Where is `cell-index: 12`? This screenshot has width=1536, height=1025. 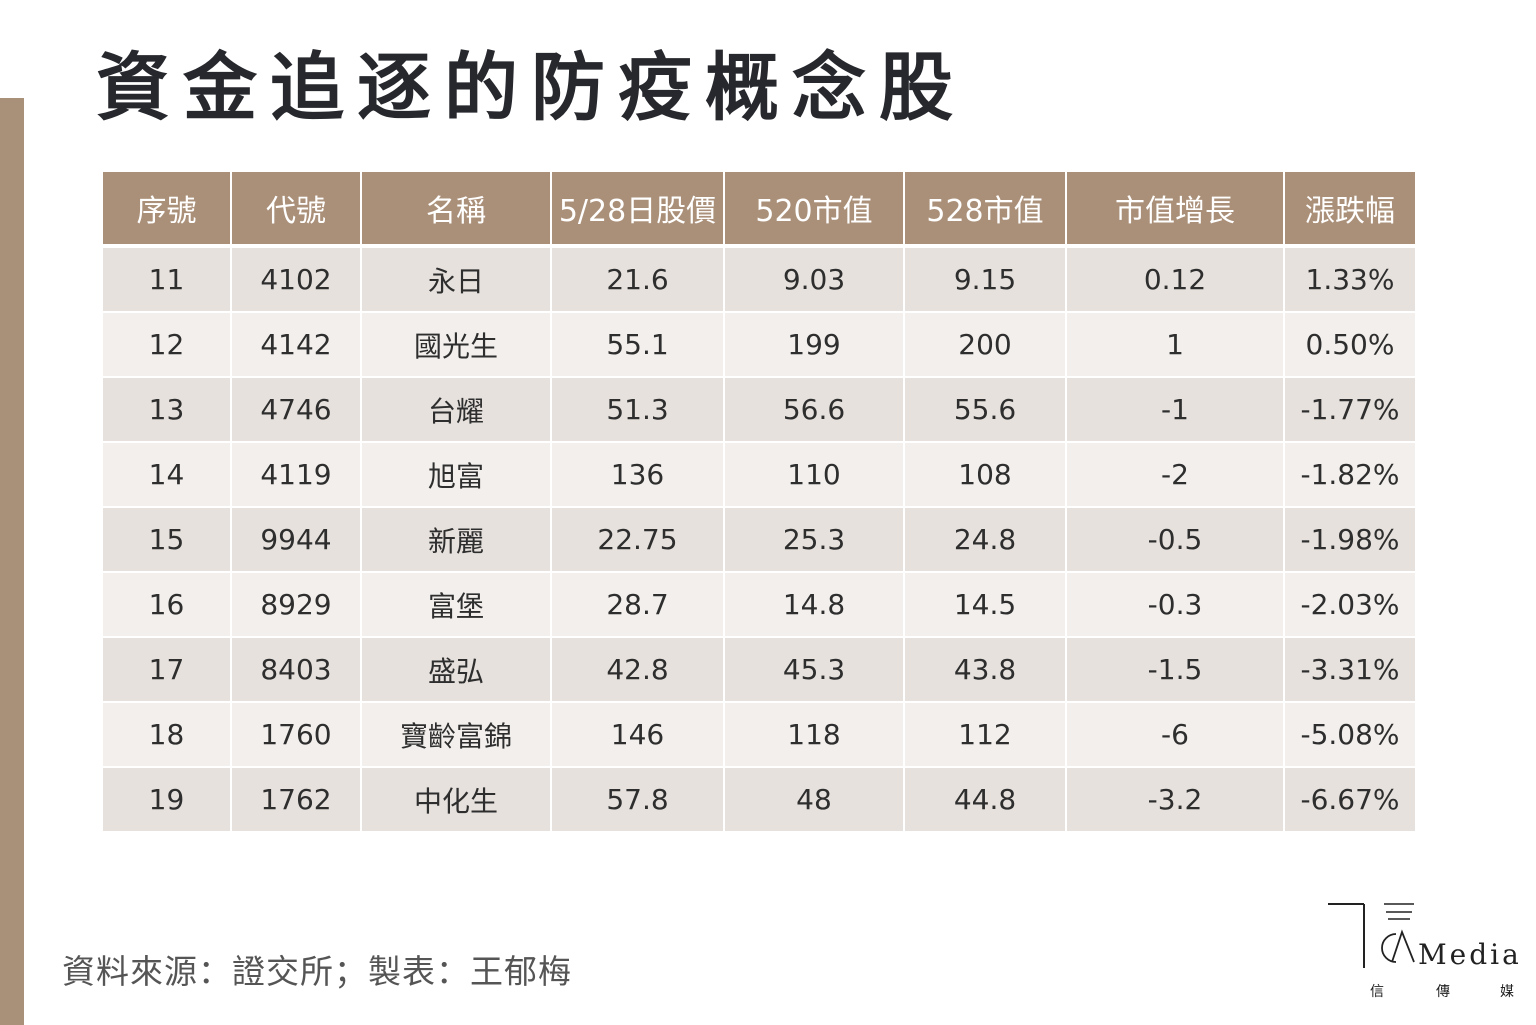 cell-index: 12 is located at coordinates (167, 345).